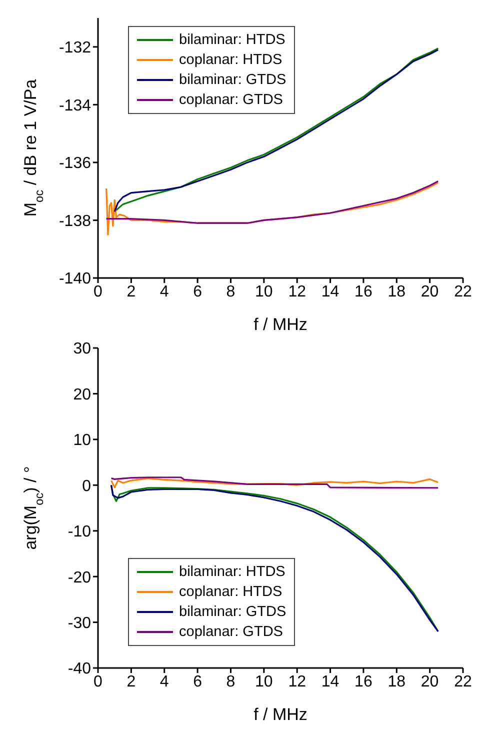 The image size is (486, 744). I want to click on y-tick-label: 20, so click(82, 395).